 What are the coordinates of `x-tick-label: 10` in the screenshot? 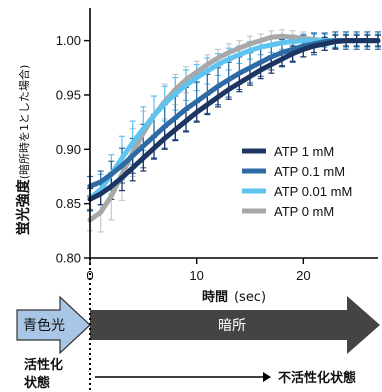 It's located at (196, 275).